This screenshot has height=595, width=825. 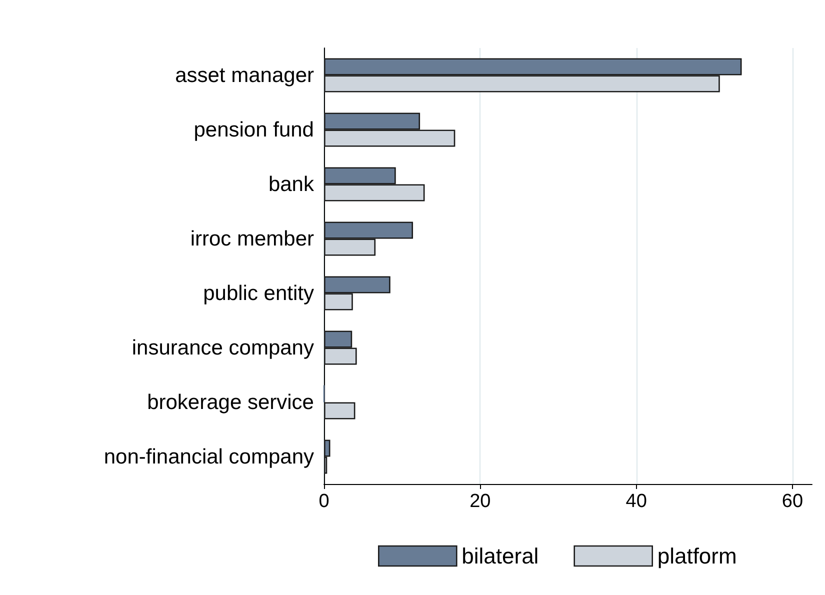 What do you see at coordinates (244, 75) in the screenshot?
I see `y-tick-label: asset manager` at bounding box center [244, 75].